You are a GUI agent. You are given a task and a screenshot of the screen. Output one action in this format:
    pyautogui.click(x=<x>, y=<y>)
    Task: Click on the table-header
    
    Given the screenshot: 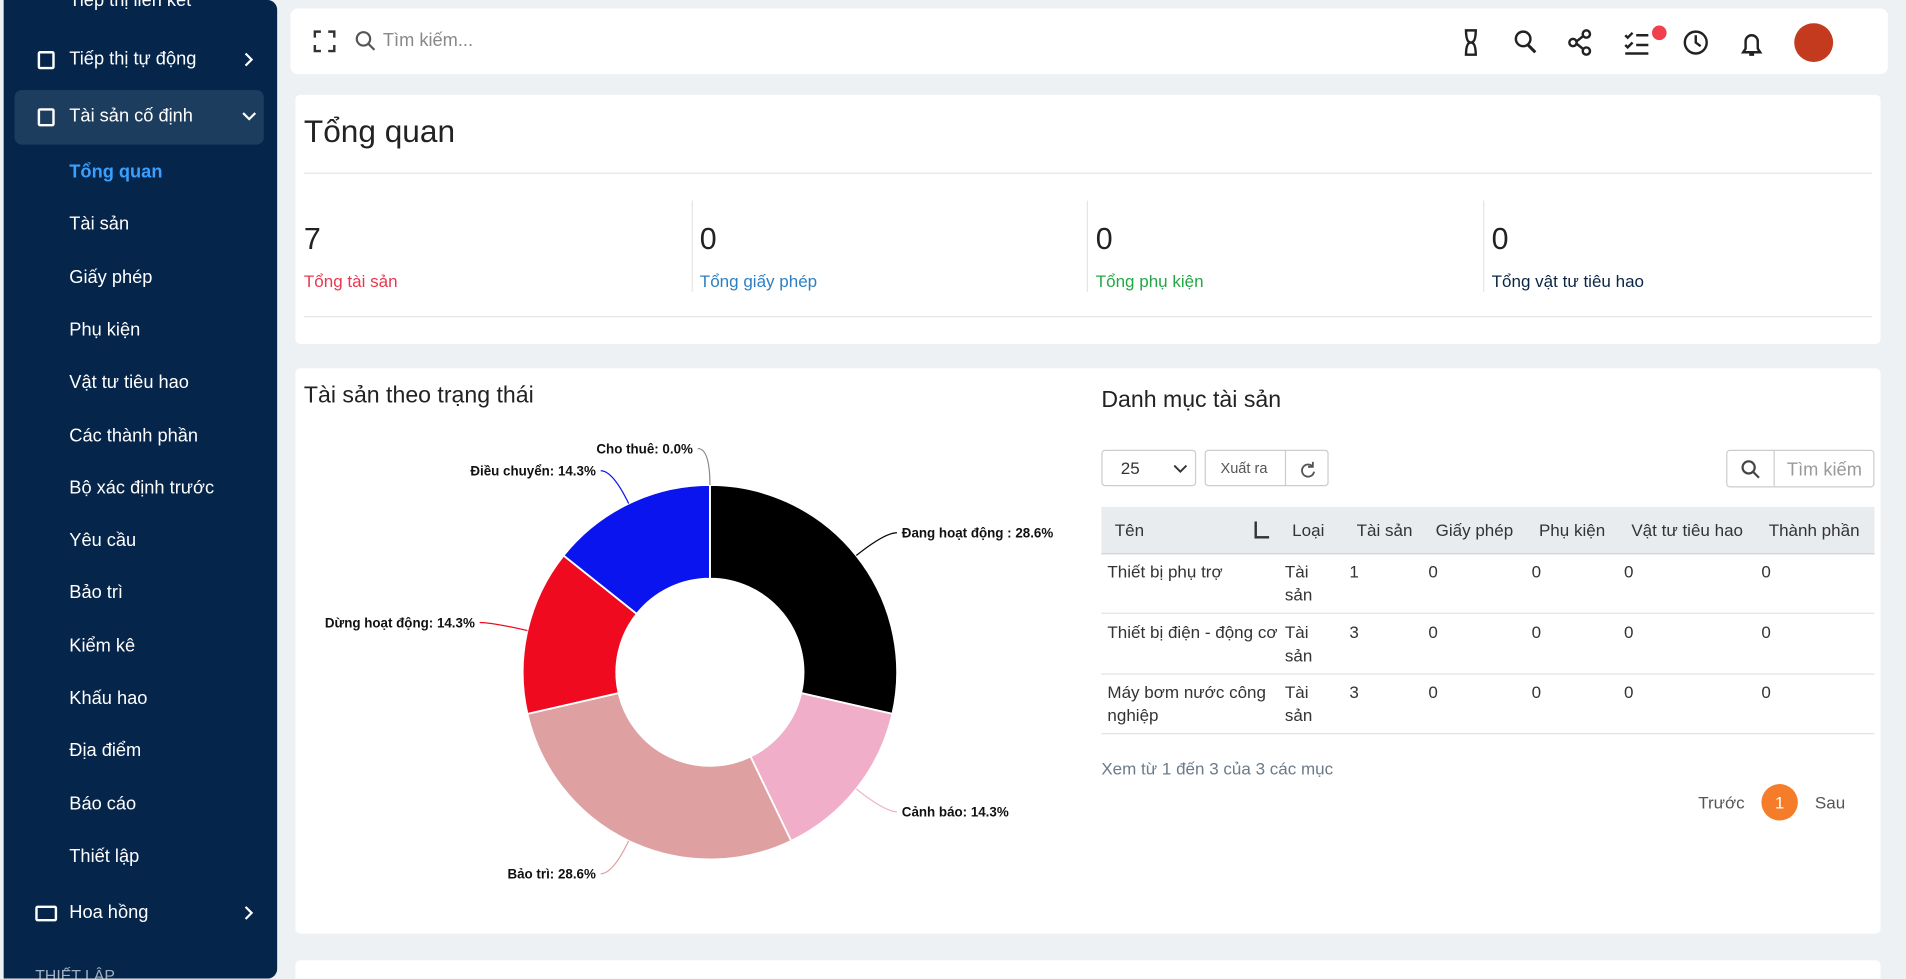 What is the action you would take?
    pyautogui.click(x=1488, y=530)
    